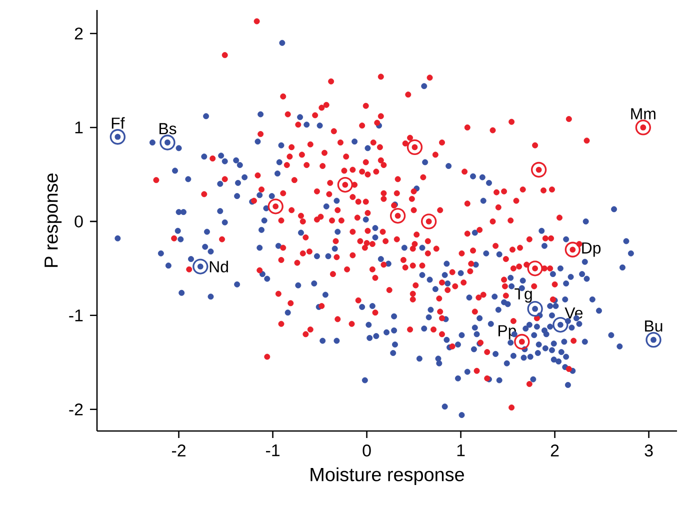 The image size is (683, 531). What do you see at coordinates (554, 450) in the screenshot?
I see `x-tick-label: 2` at bounding box center [554, 450].